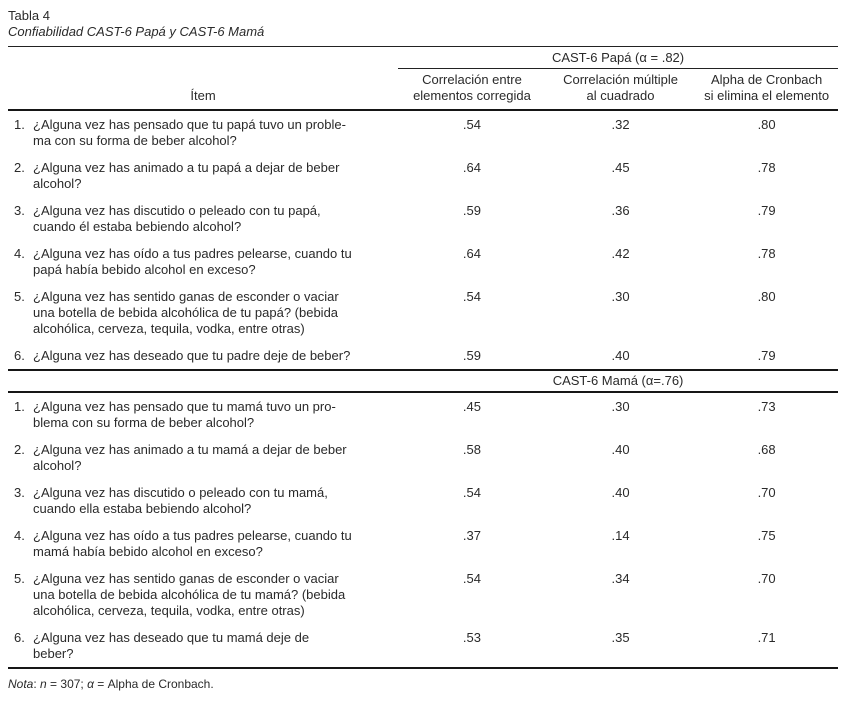 This screenshot has width=845, height=703. I want to click on section-spanner-row-mama: CAST-6 Mamá (α=.76), so click(423, 381).